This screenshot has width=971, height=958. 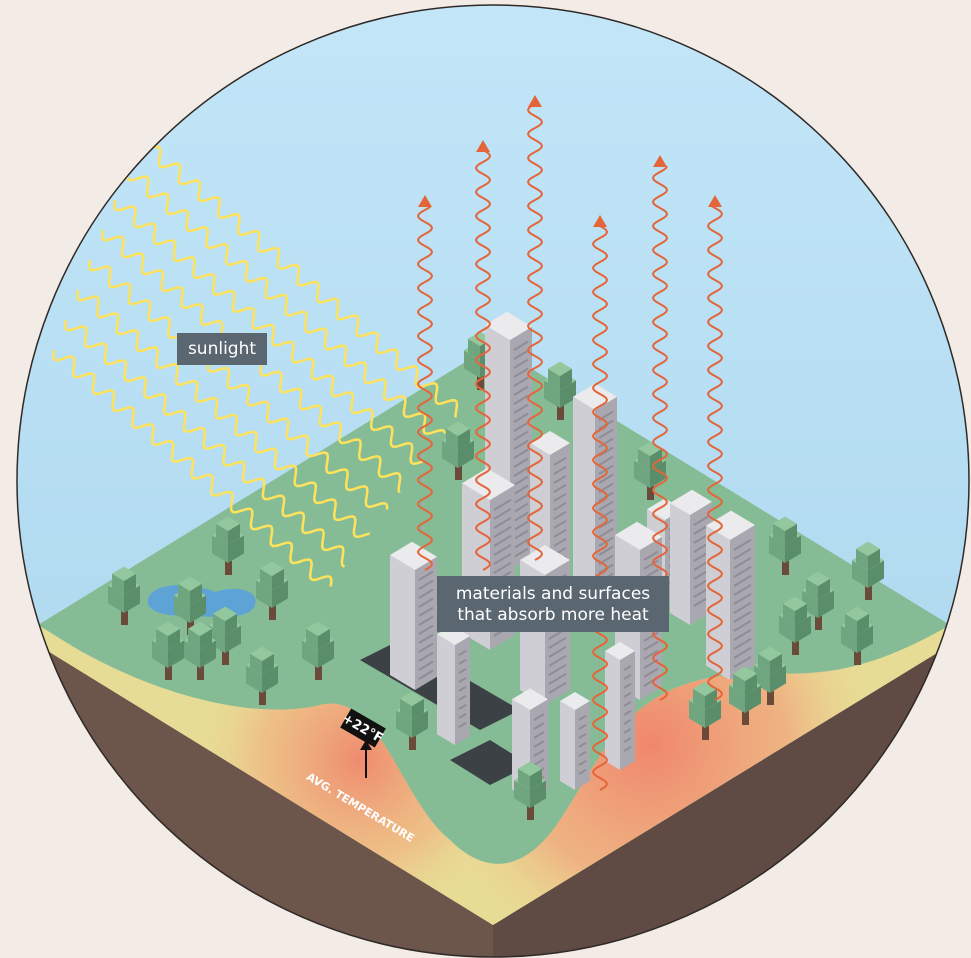 What do you see at coordinates (366, 745) in the screenshot?
I see `arrow-head` at bounding box center [366, 745].